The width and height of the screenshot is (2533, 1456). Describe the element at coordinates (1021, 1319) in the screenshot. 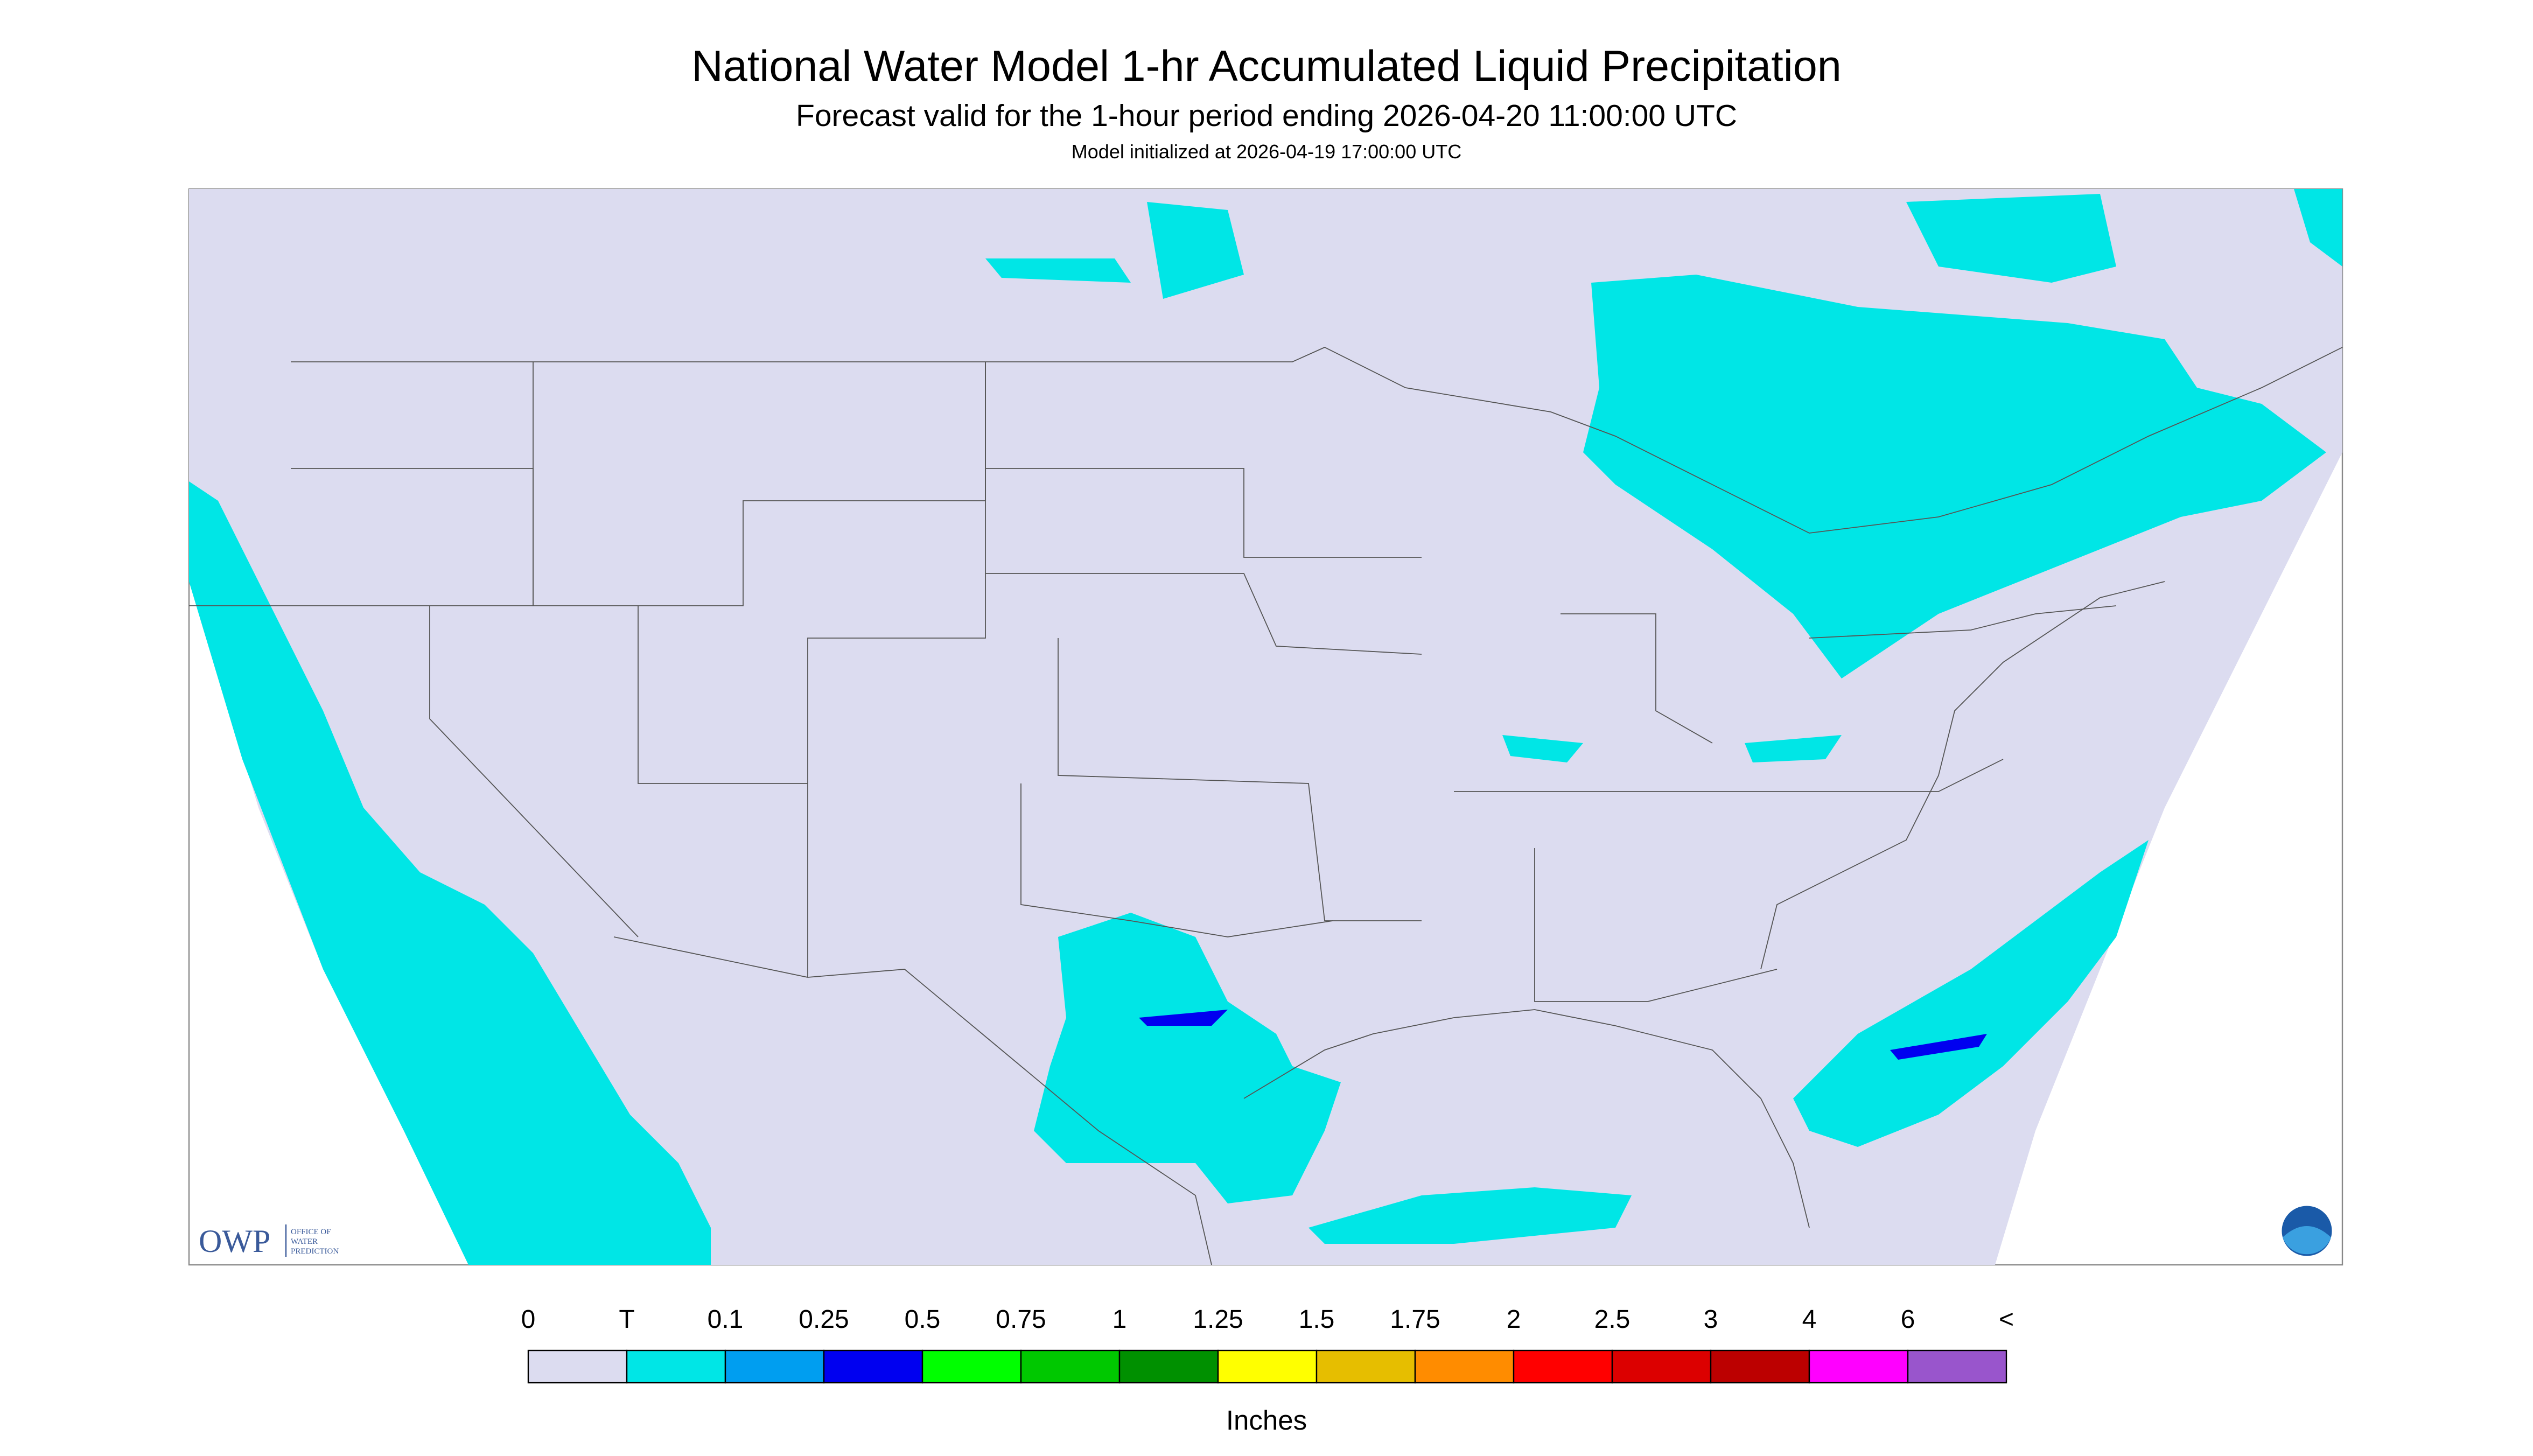

I see `legend-label: 0.75` at that location.